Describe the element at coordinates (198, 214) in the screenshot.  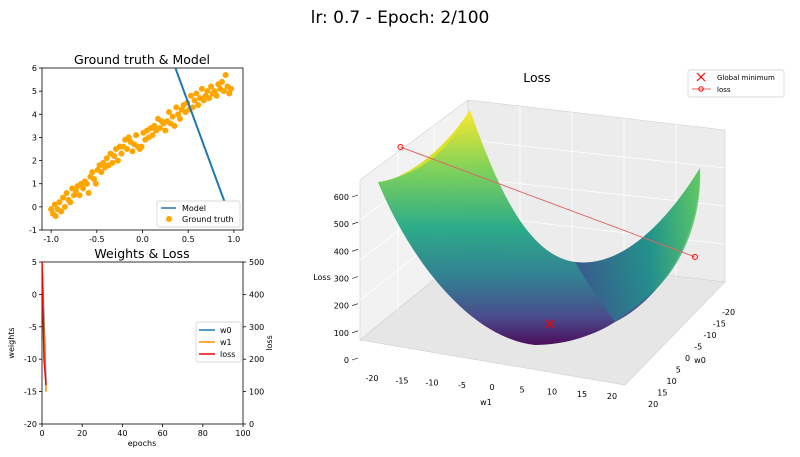
I see `gt-legend: Model Ground truth` at that location.